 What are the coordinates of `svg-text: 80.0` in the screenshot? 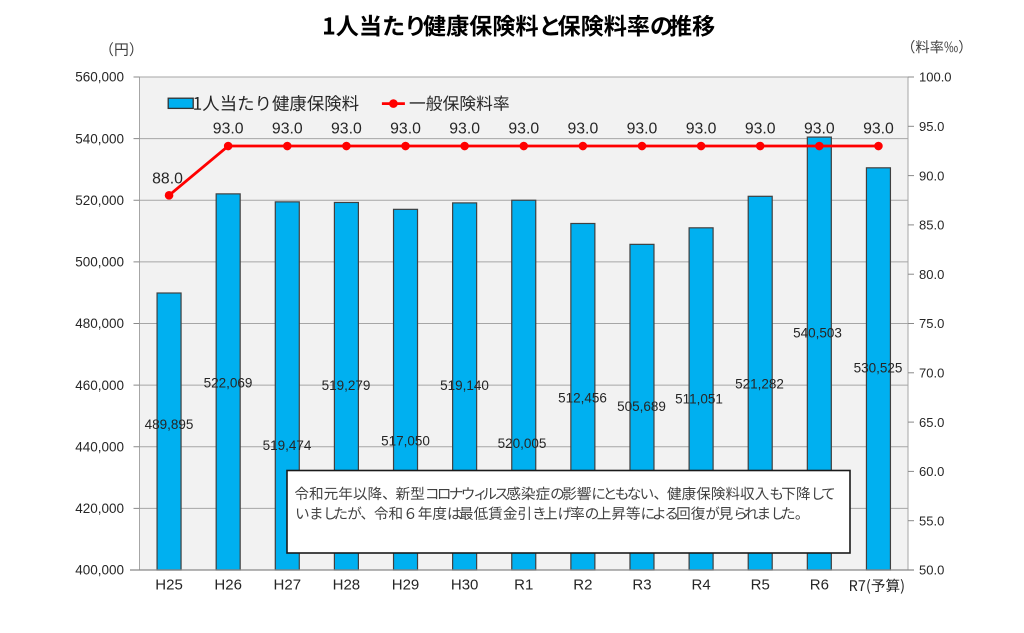 It's located at (931, 274).